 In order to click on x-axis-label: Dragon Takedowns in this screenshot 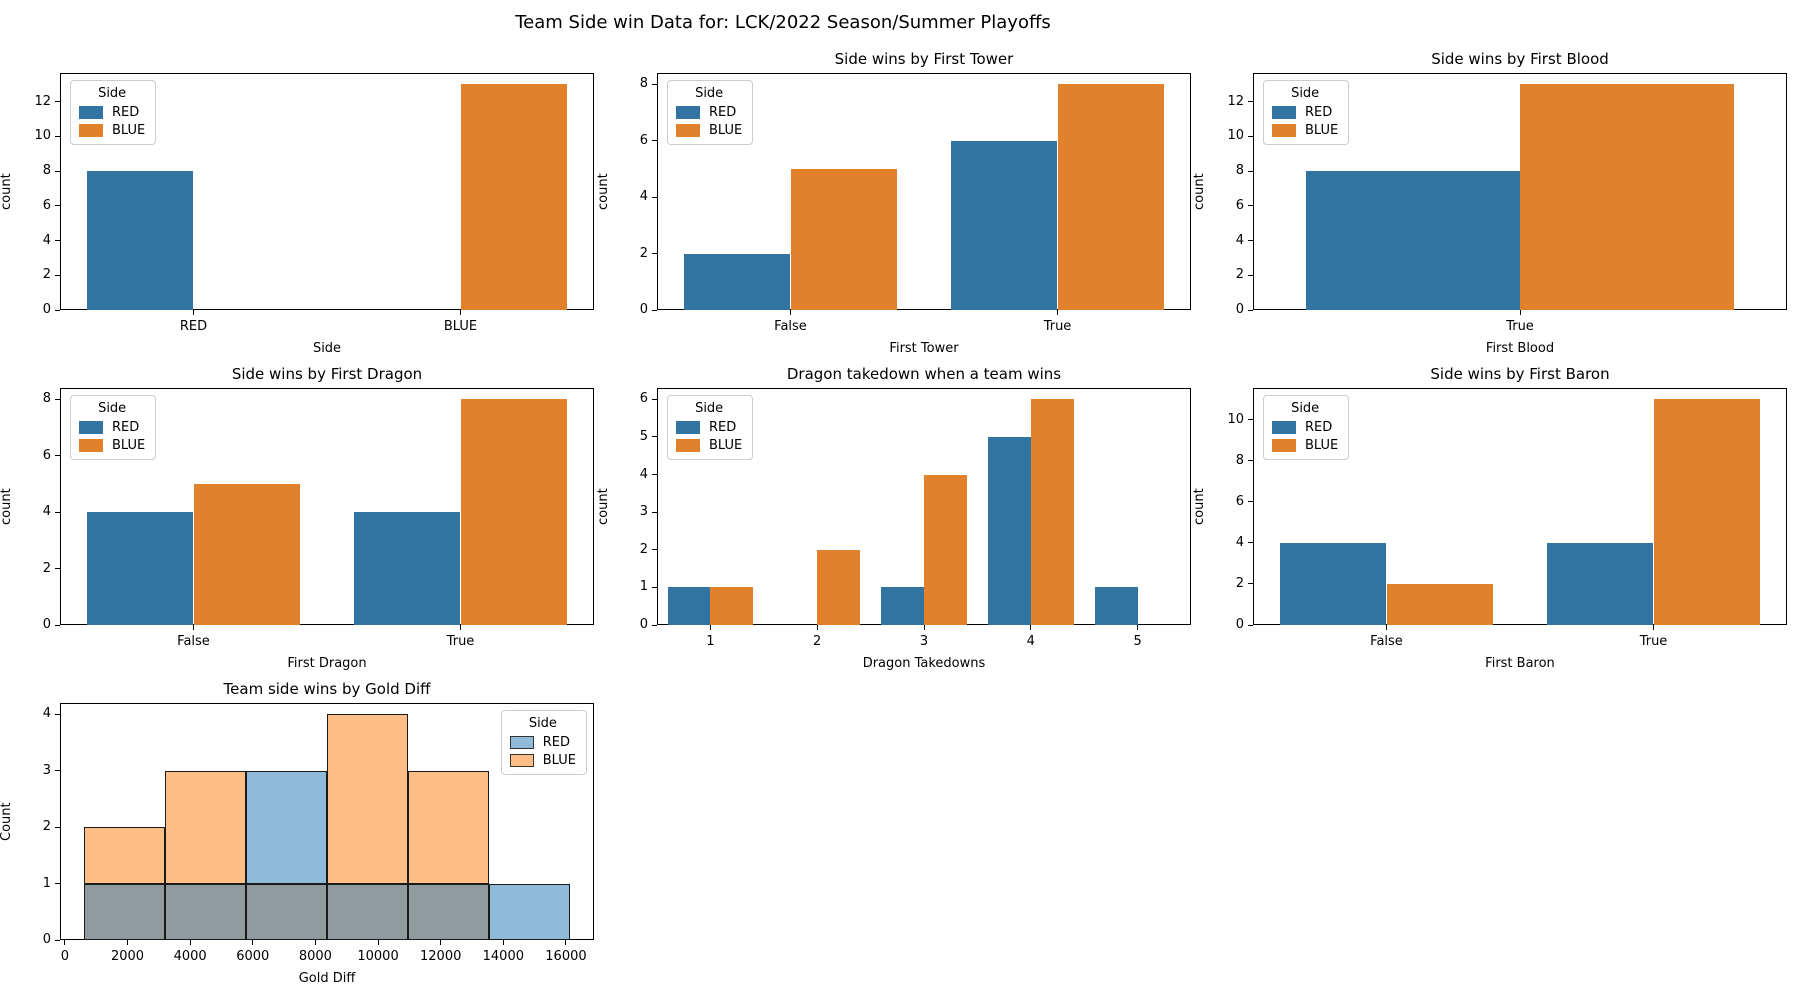, I will do `click(924, 663)`.